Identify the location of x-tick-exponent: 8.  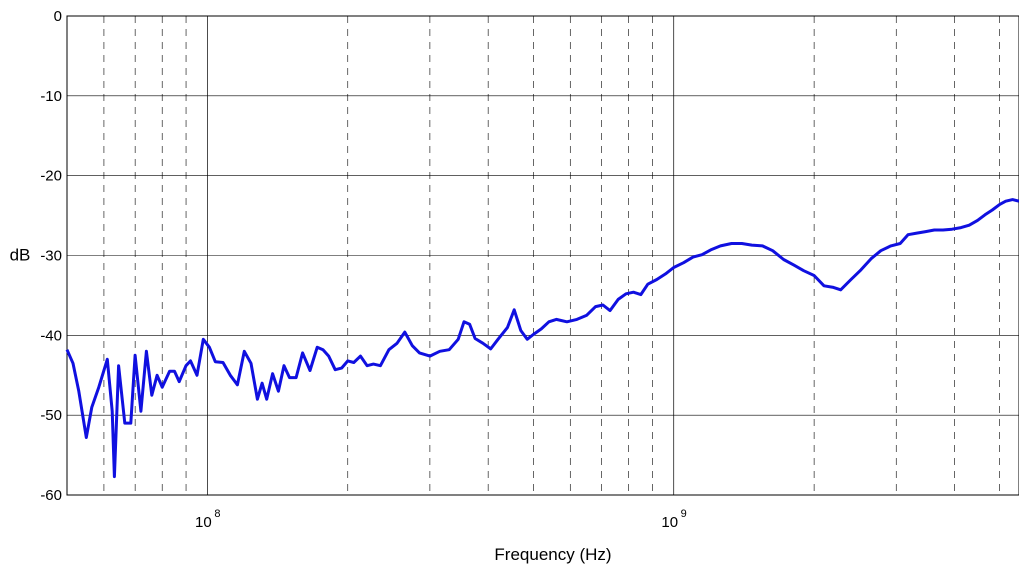
(217, 514).